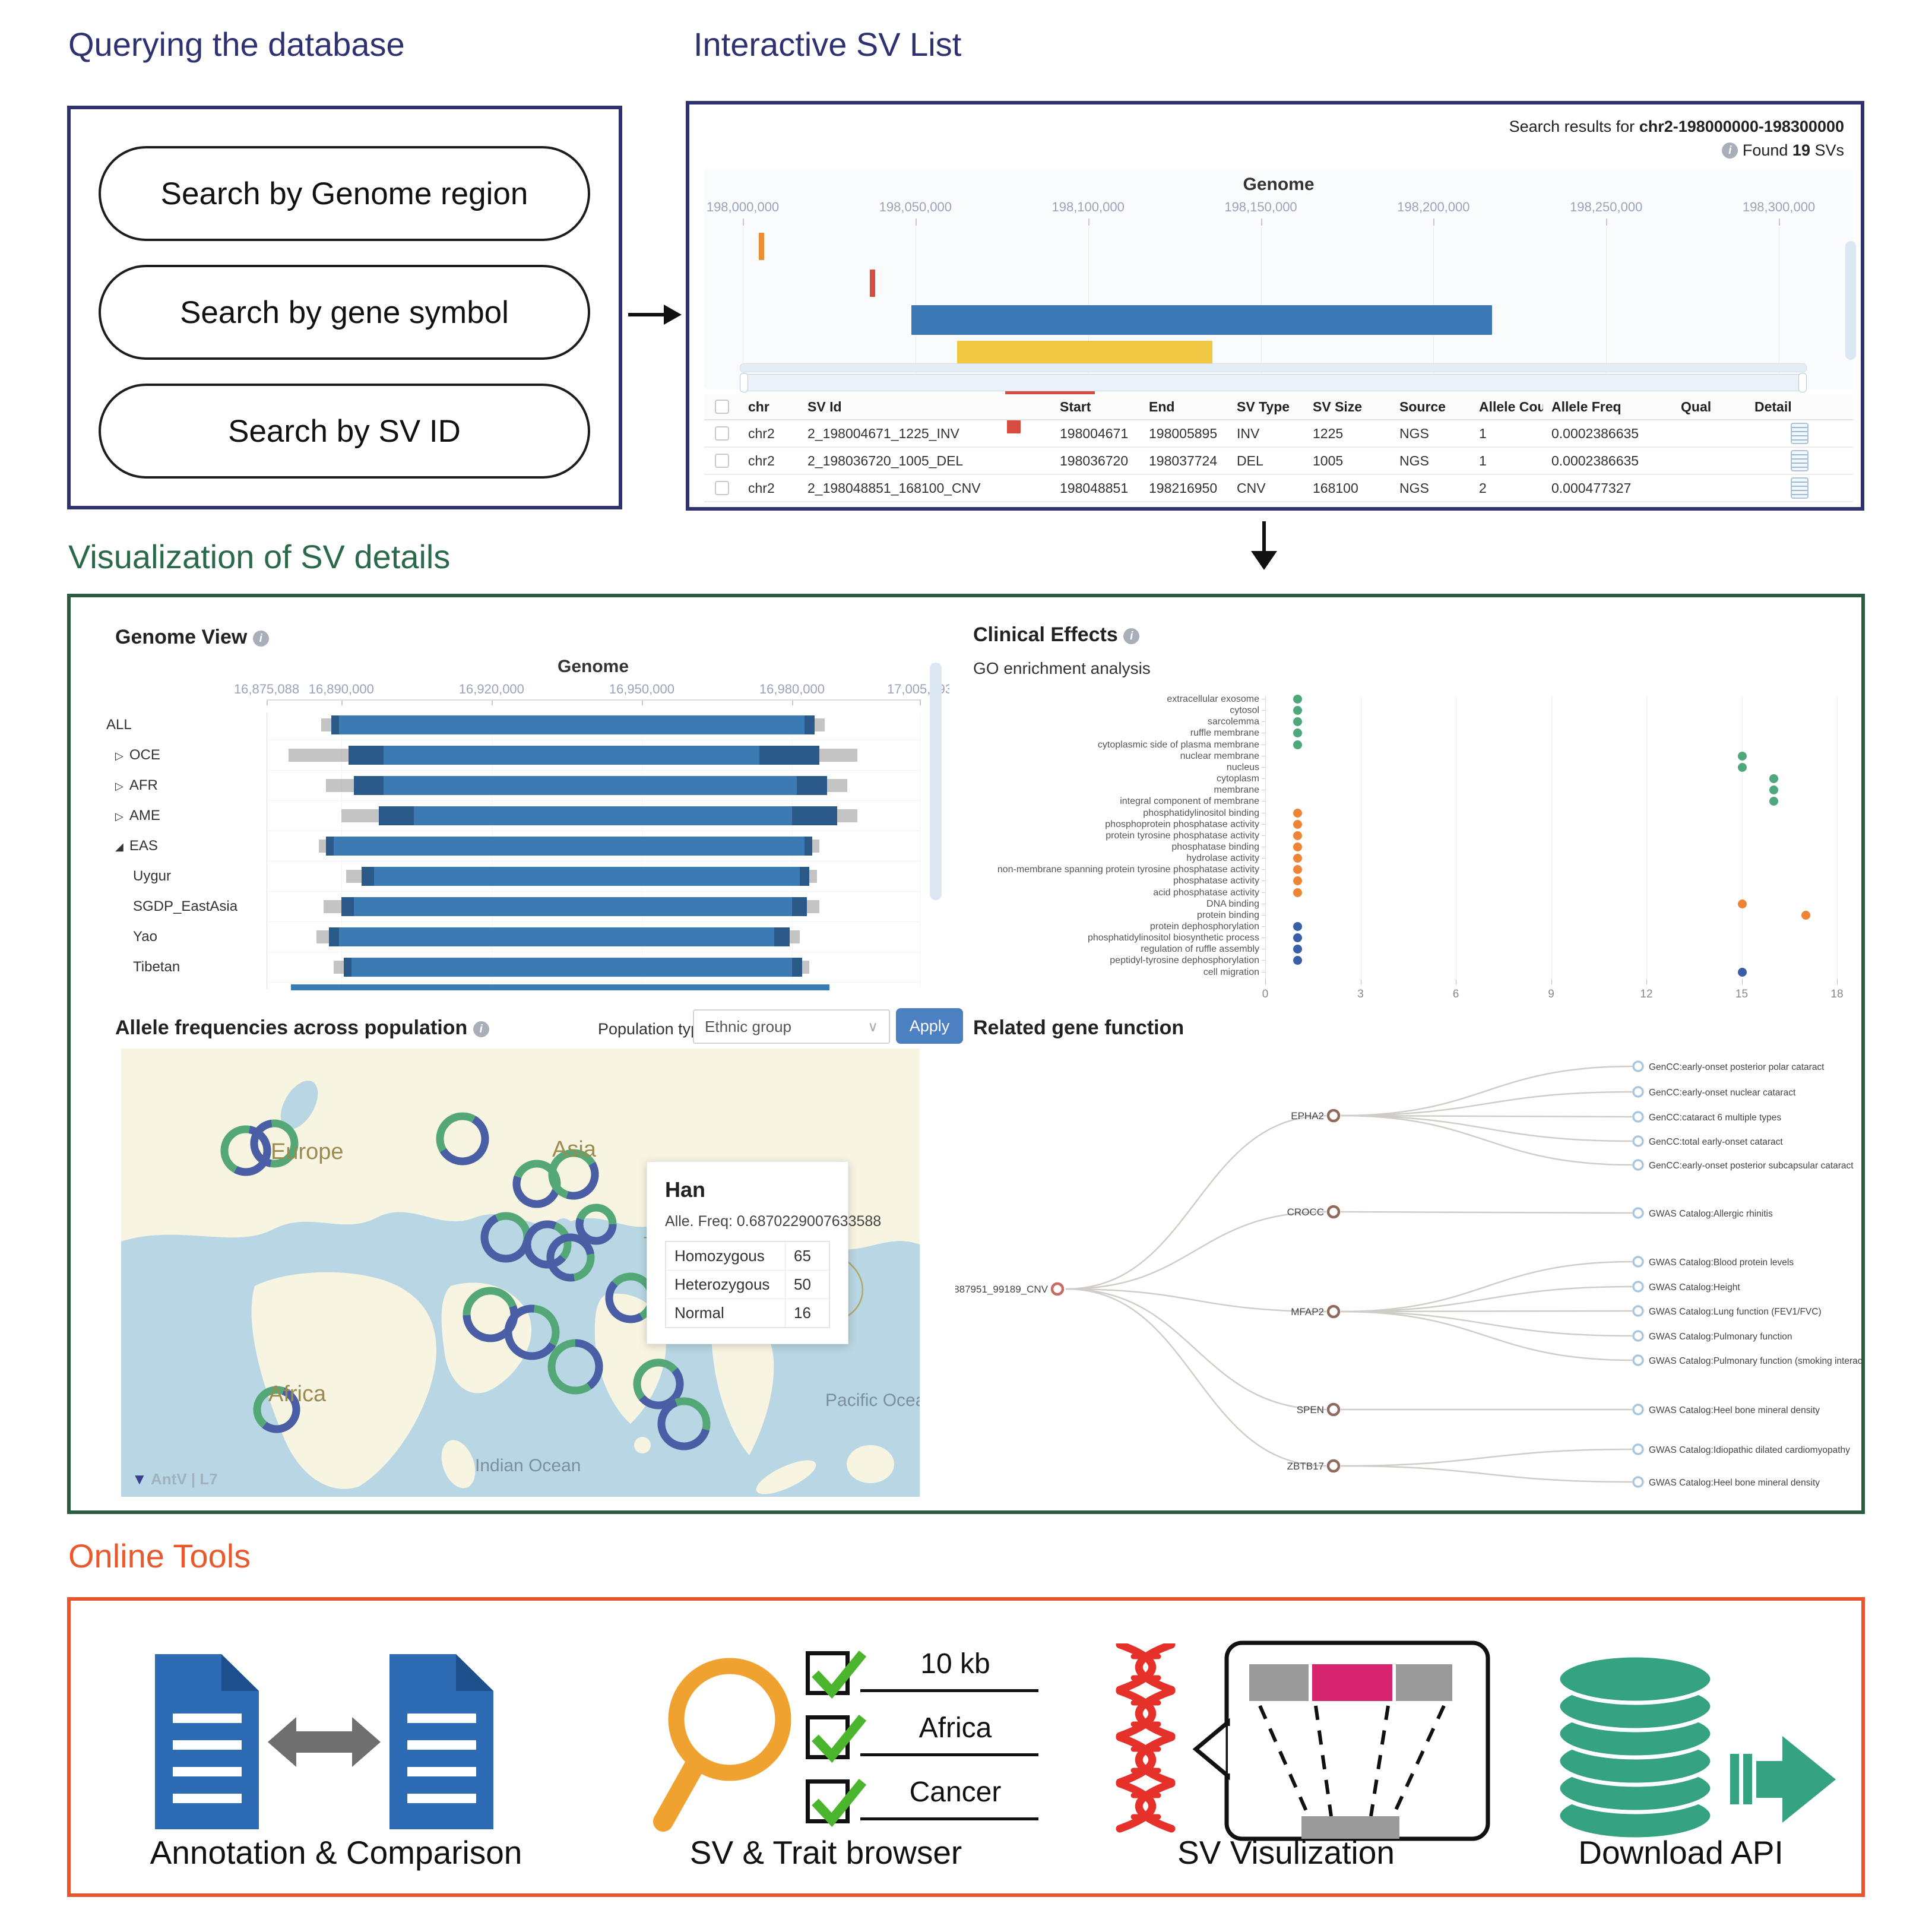 Image resolution: width=1932 pixels, height=1932 pixels. Describe the element at coordinates (925, 488) in the screenshot. I see `table-cell: 2_198048851_168100_CNV` at that location.